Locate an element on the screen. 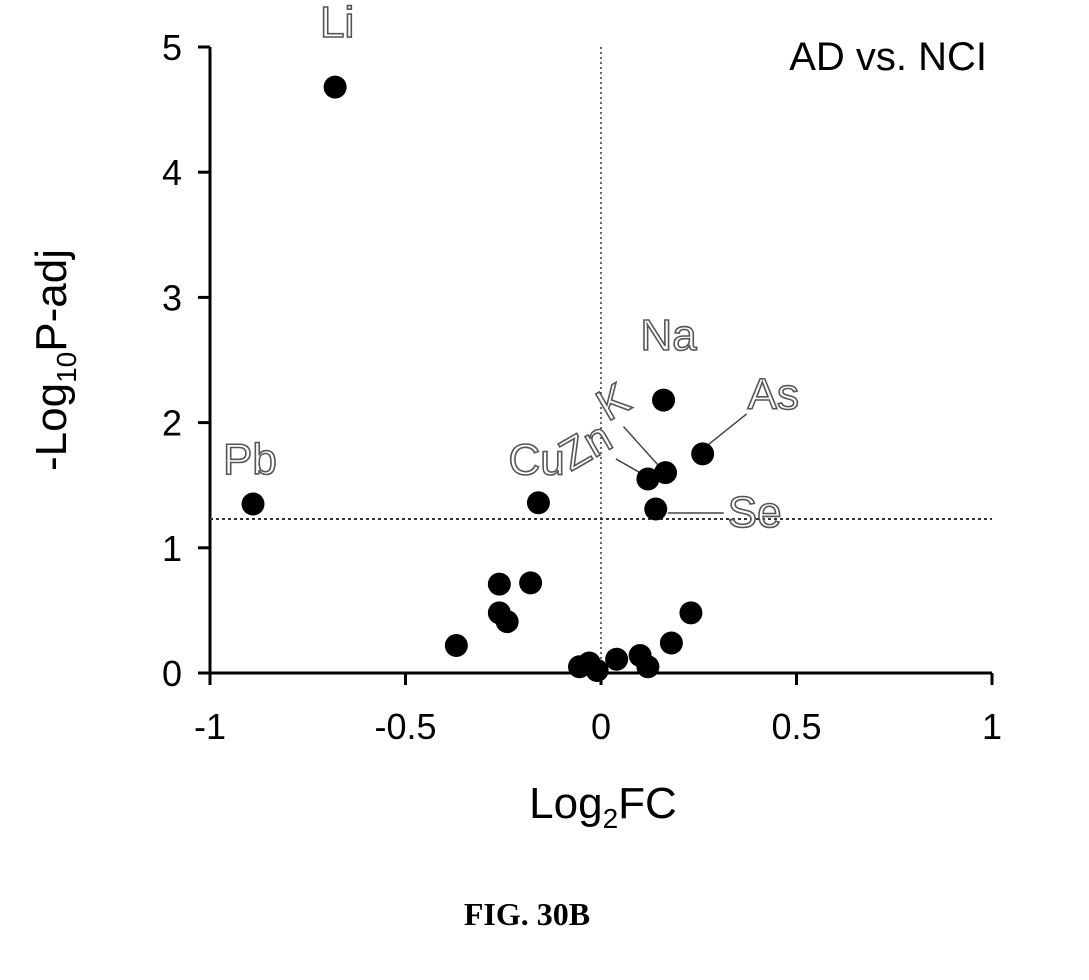  y-axis-title: -Log10P-adj is located at coordinates (54, 360).